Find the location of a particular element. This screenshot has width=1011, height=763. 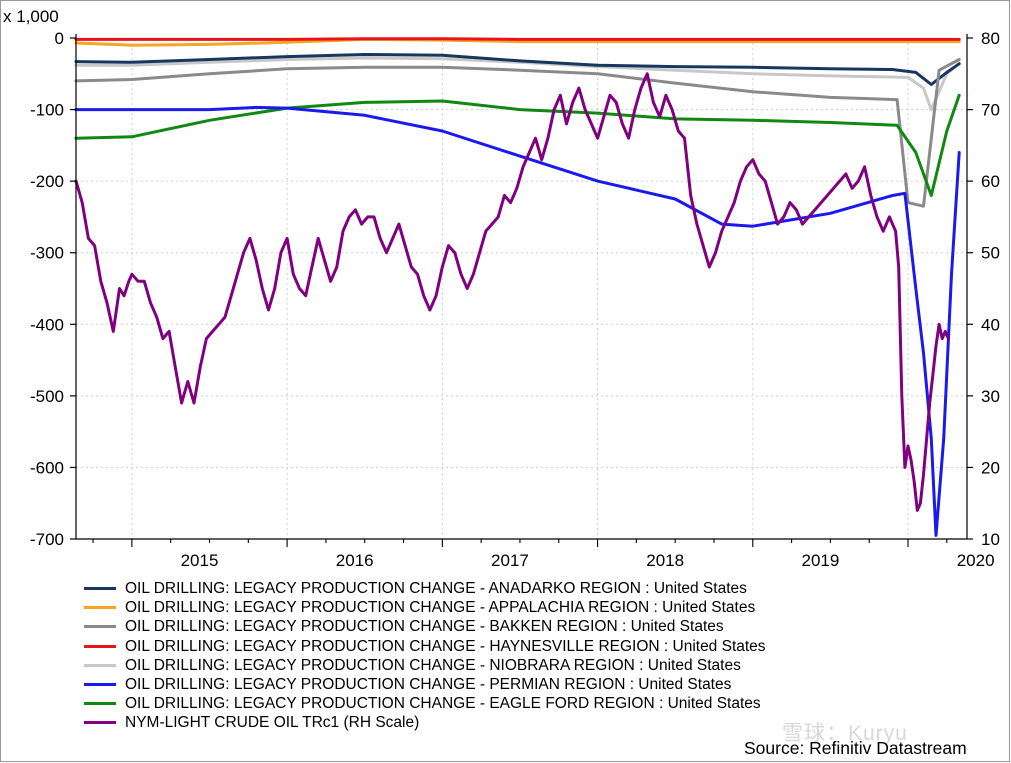

legend-item: NYM-LIGHT CRUDE OIL TRc1 (RH Scale) is located at coordinates (425, 722).